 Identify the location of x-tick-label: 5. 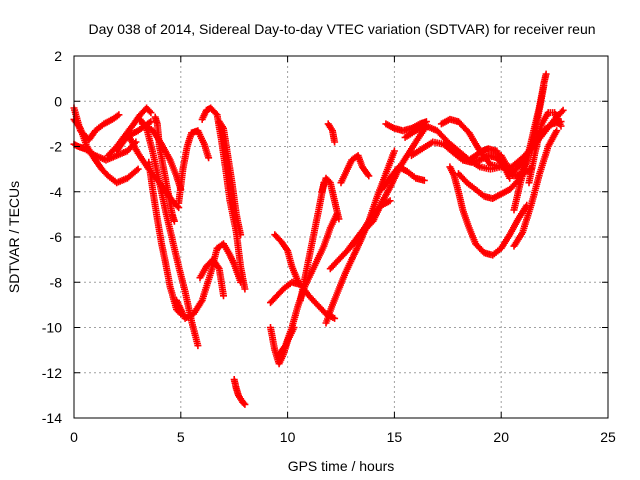
(181, 437).